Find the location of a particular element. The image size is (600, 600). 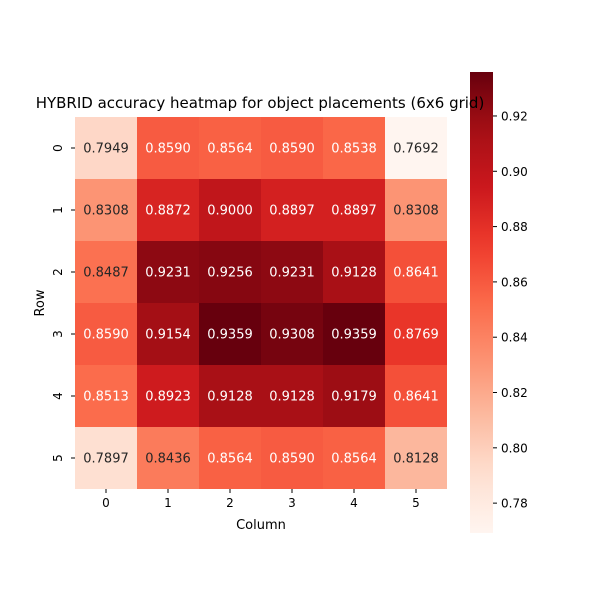

cell-value-label: 0.9308 is located at coordinates (292, 335).